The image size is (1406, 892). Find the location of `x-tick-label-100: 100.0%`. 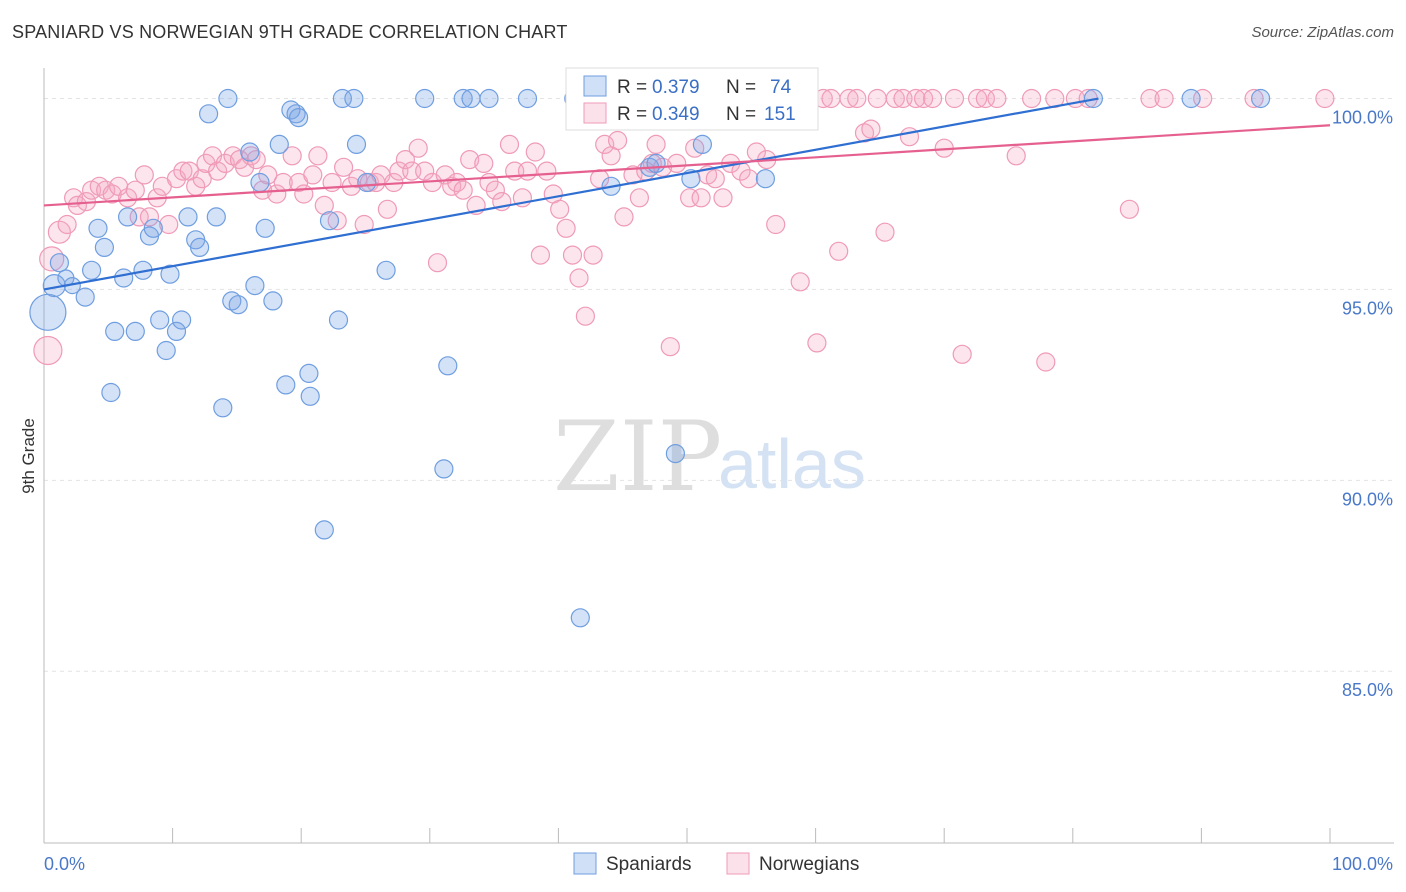

x-tick-label-100: 100.0% is located at coordinates (1362, 864).